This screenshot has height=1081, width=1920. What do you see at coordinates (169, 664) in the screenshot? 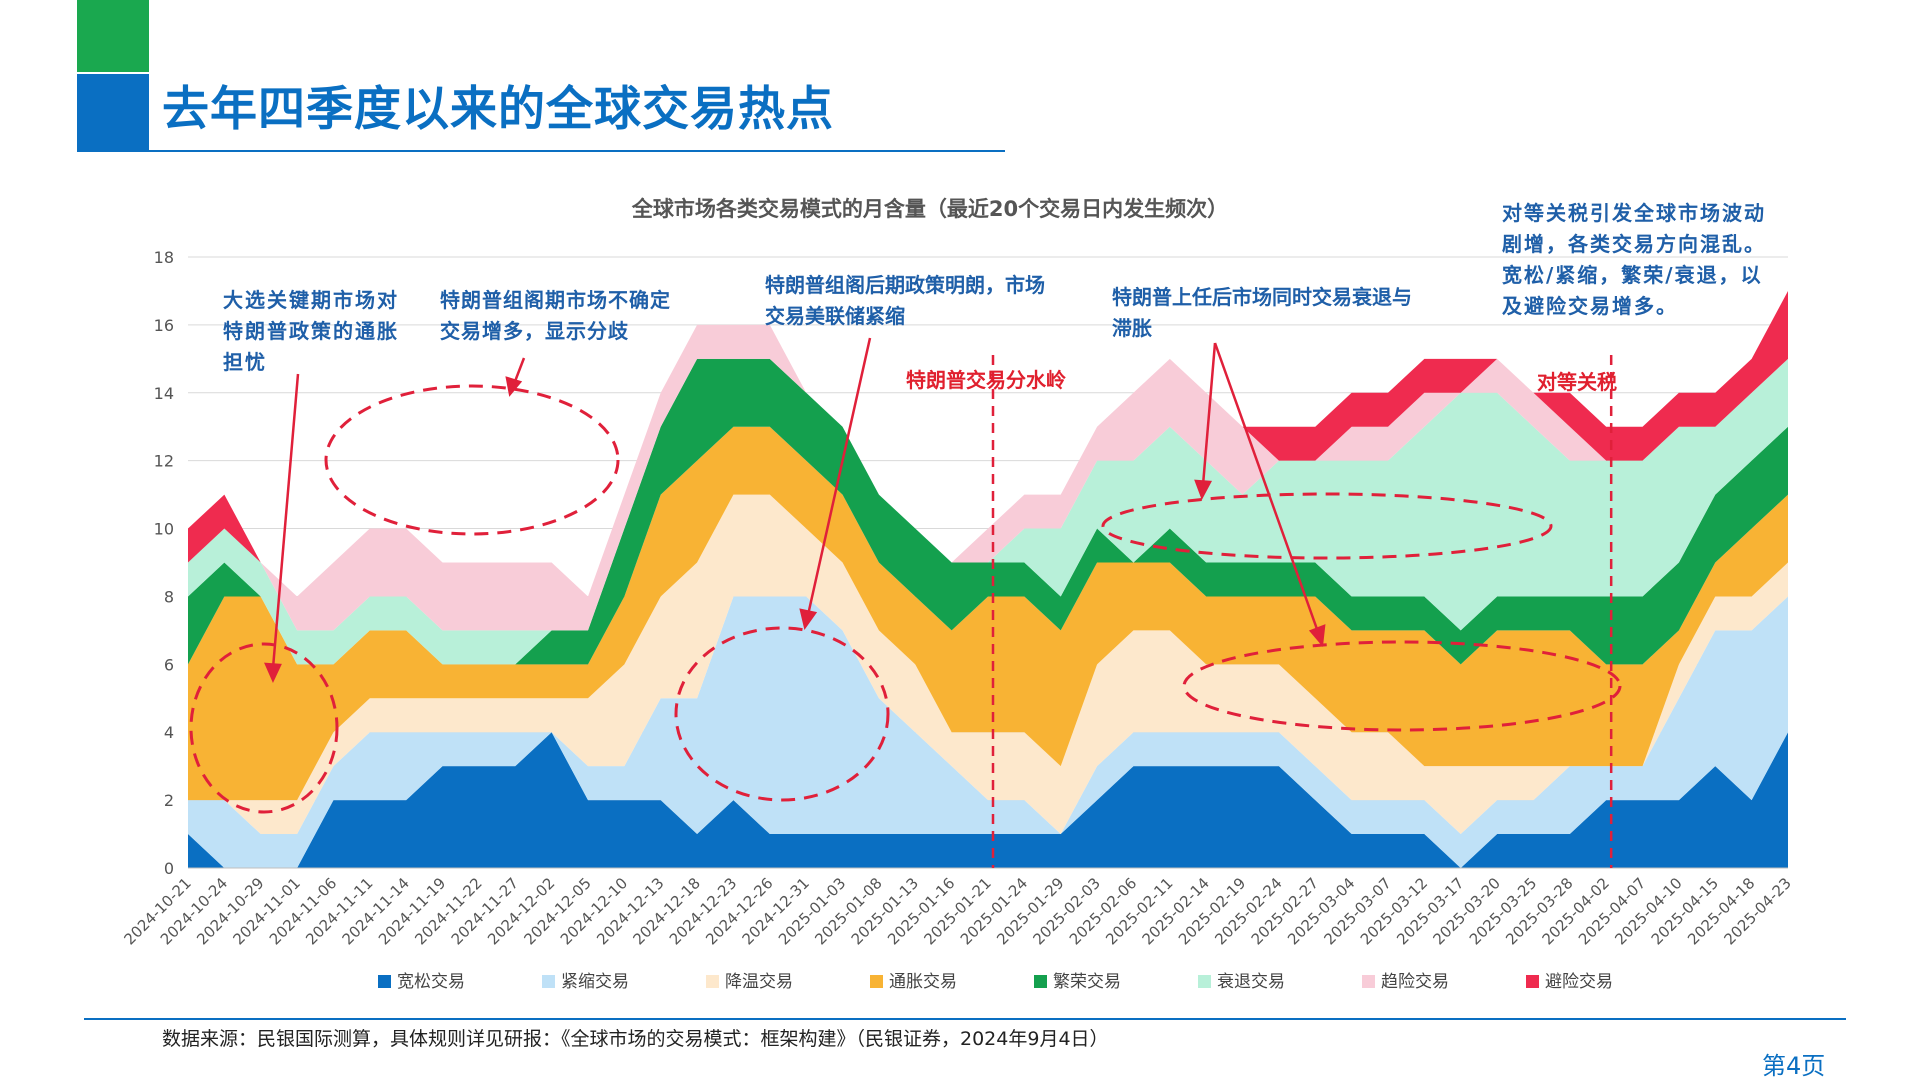
I see `y-tick-label: 6` at bounding box center [169, 664].